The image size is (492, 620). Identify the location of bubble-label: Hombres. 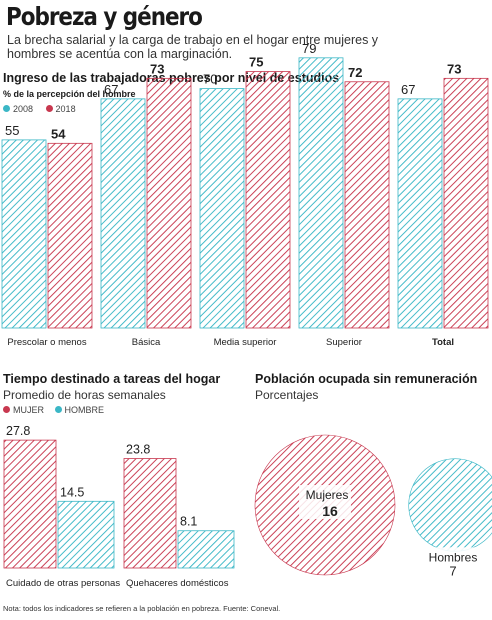
(453, 557).